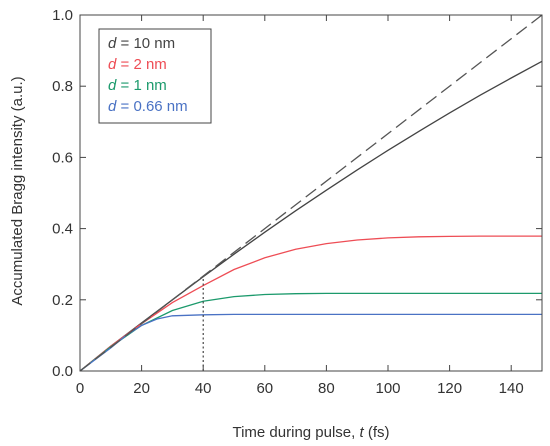 This screenshot has width=550, height=446. I want to click on legend-entry: d = 1 nm, so click(137, 85).